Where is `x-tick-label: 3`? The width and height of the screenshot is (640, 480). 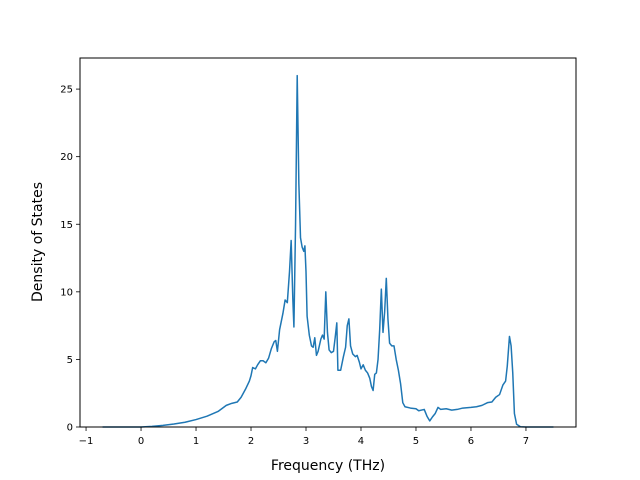
x-tick-label: 3 is located at coordinates (306, 441).